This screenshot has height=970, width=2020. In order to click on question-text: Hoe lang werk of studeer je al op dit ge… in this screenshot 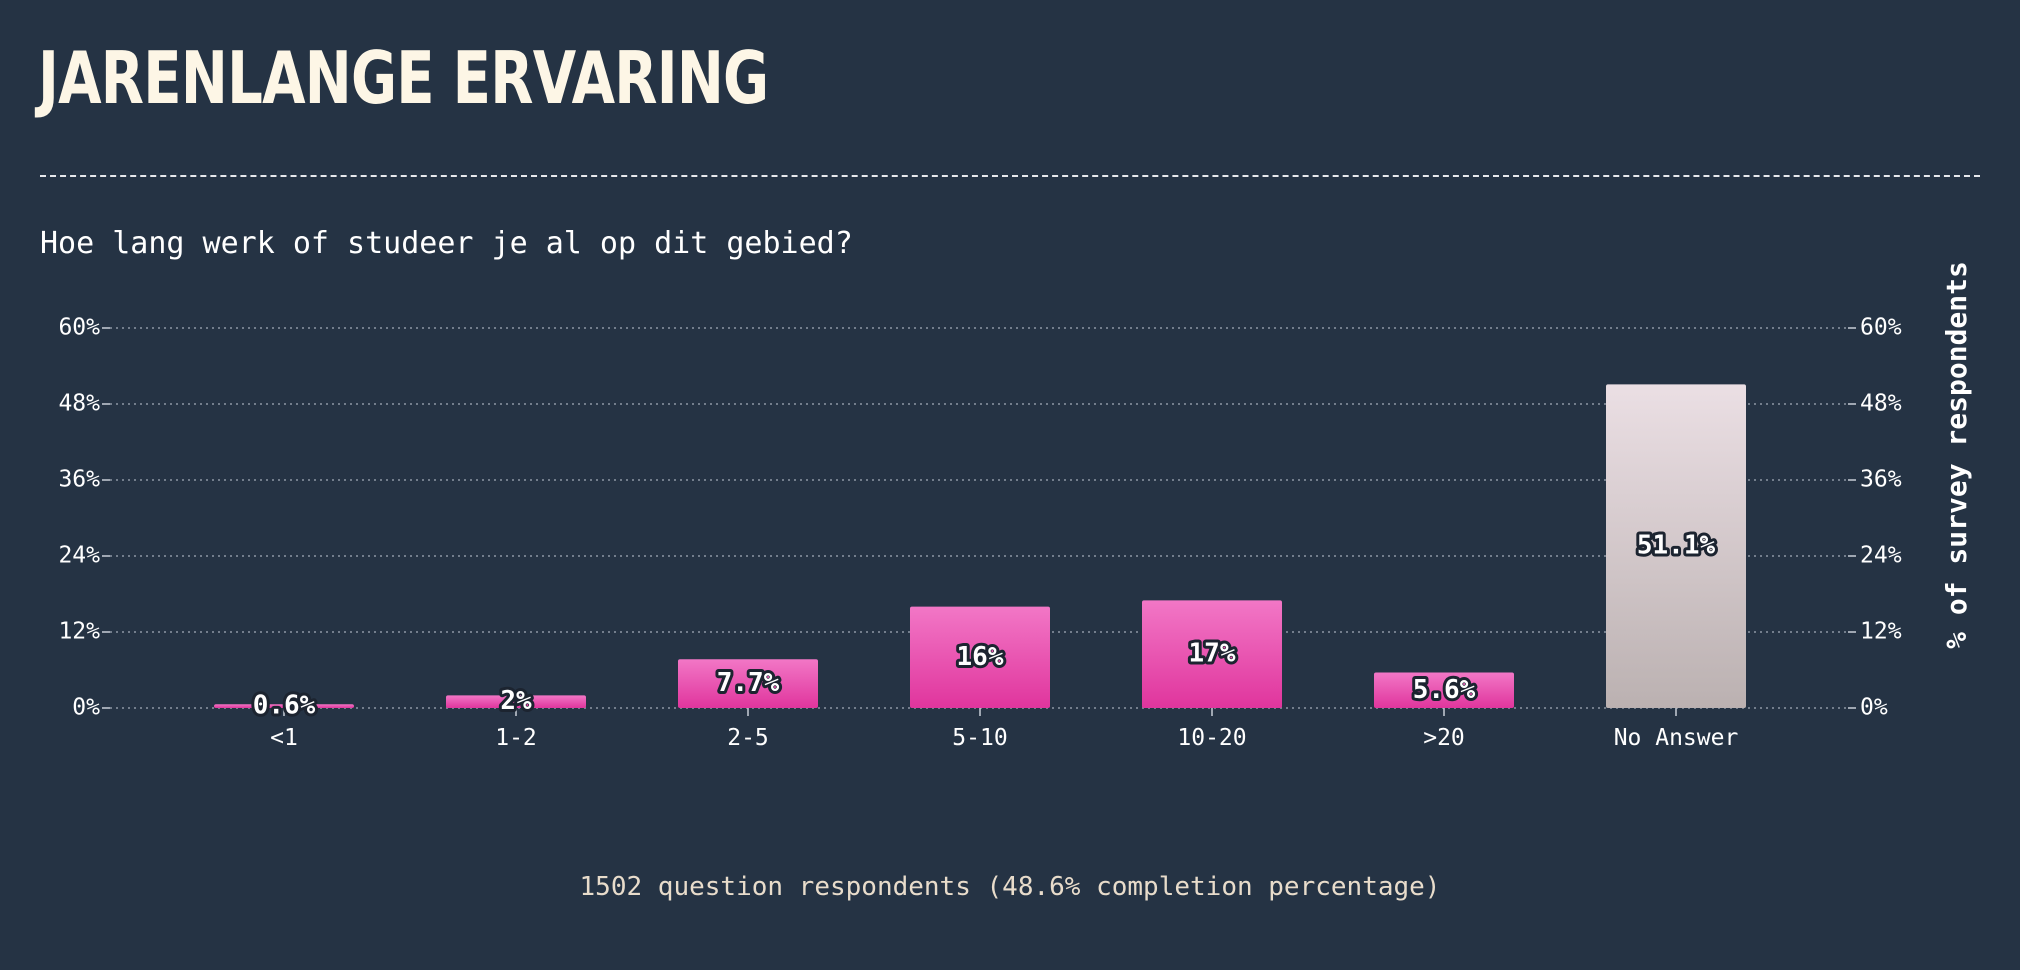, I will do `click(446, 243)`.